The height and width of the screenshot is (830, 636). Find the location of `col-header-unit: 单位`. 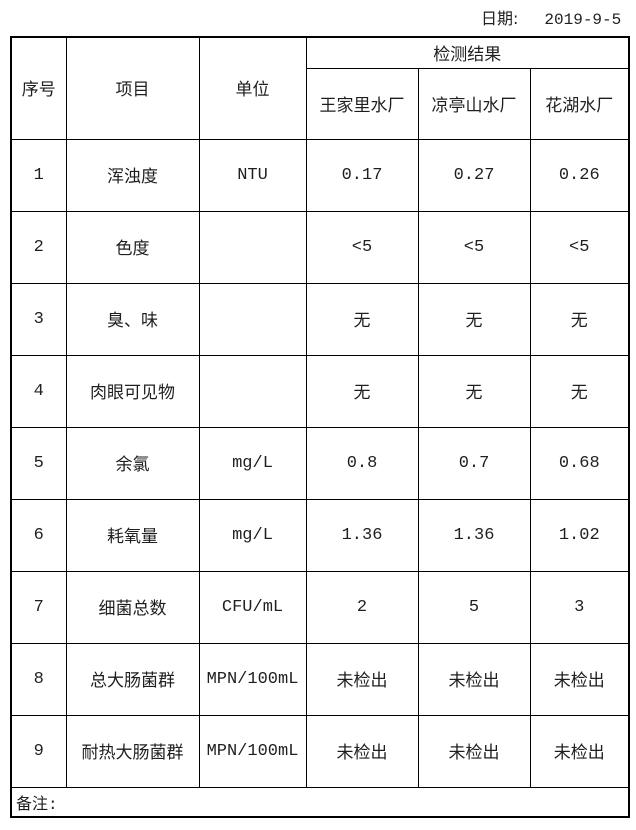

col-header-unit: 单位 is located at coordinates (252, 88).